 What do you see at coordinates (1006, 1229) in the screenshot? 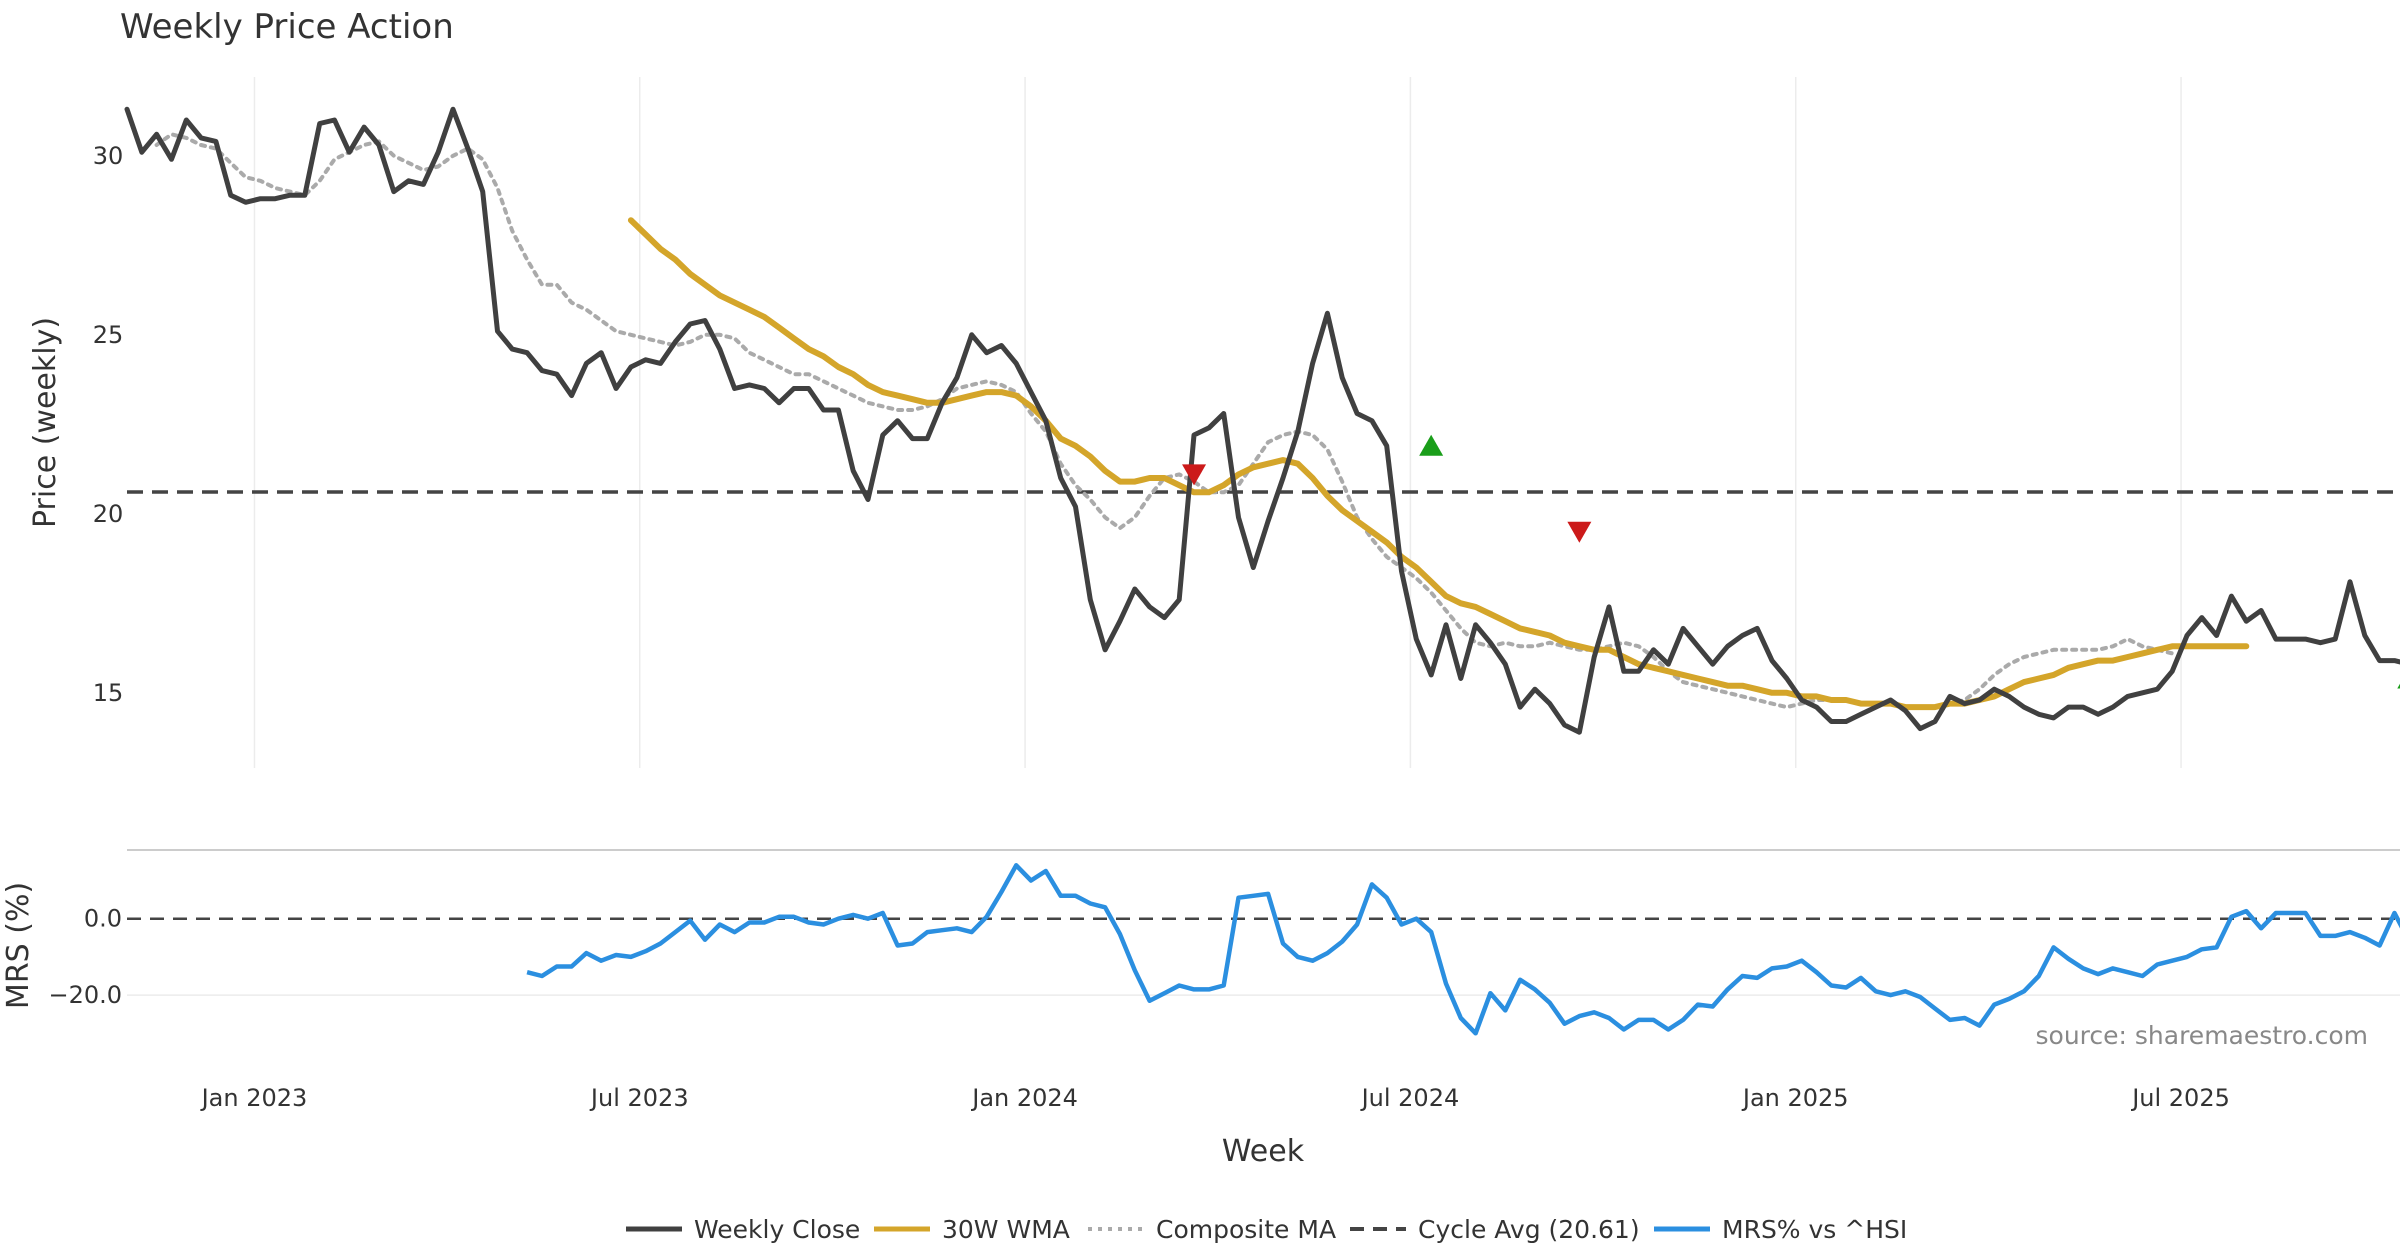
I see `legend-label: 30W WMA` at bounding box center [1006, 1229].